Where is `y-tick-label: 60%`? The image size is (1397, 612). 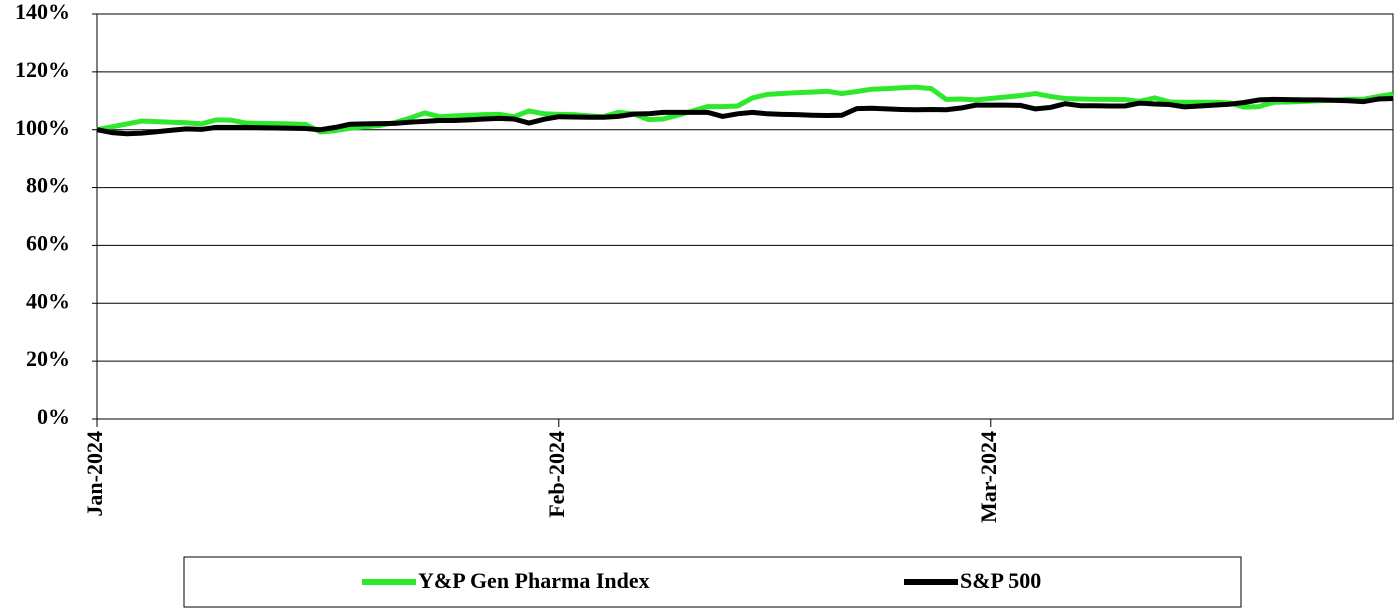 y-tick-label: 60% is located at coordinates (48, 242).